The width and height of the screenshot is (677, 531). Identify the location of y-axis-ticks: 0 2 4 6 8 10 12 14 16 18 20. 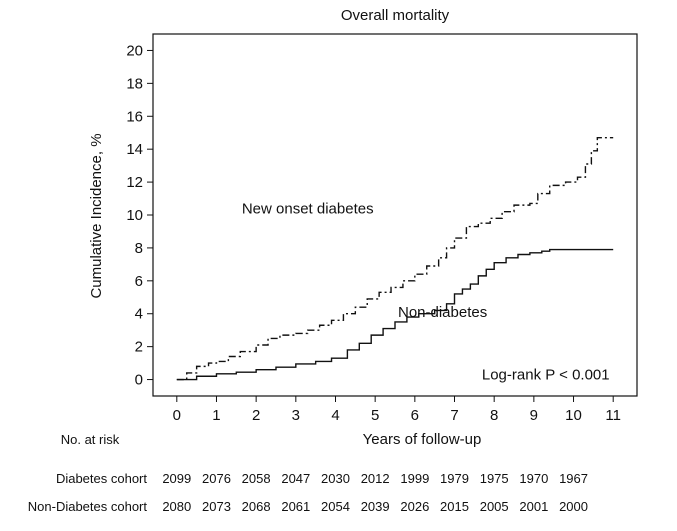
(139, 215).